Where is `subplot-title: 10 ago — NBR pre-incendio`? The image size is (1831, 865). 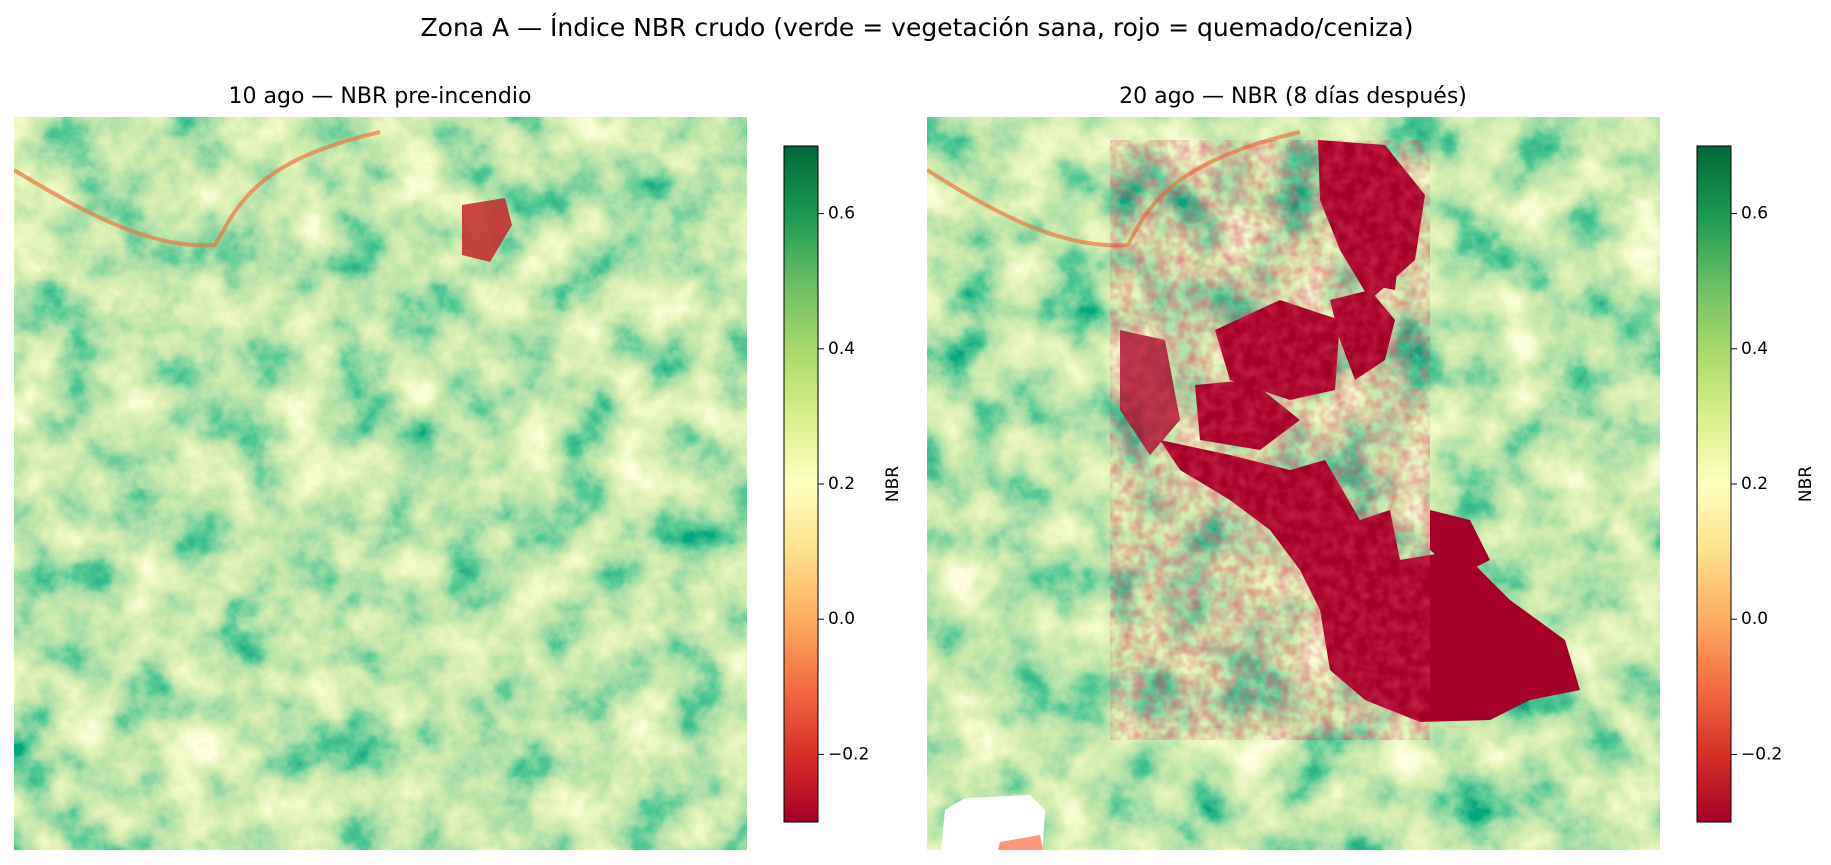 subplot-title: 10 ago — NBR pre-incendio is located at coordinates (380, 96).